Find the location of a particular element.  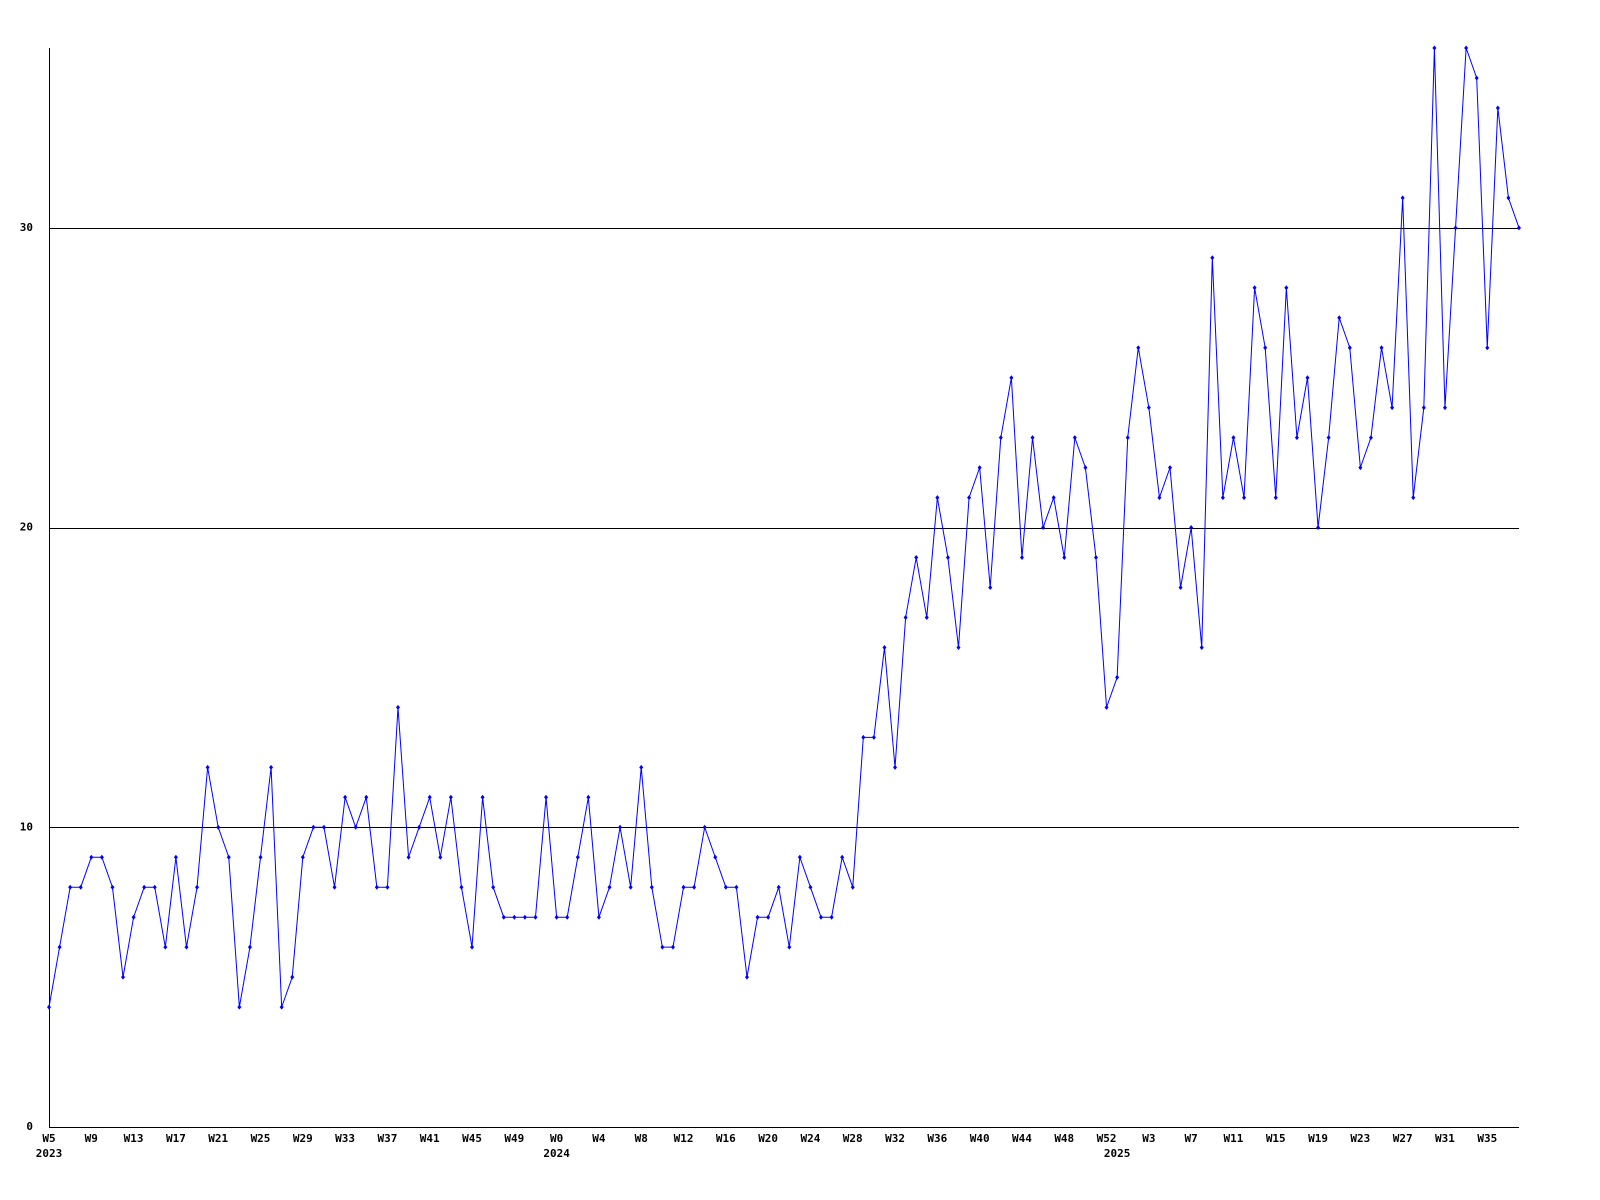

x-tick-label: W27 is located at coordinates (1403, 1138).